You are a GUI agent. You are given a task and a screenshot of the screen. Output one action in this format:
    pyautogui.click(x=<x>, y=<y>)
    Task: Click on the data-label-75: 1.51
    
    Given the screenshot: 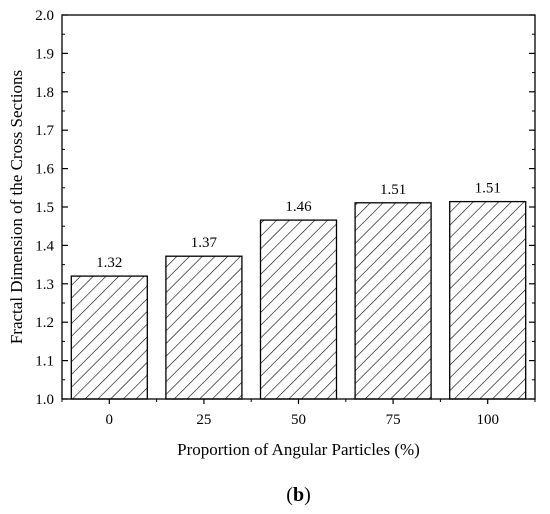 What is the action you would take?
    pyautogui.click(x=393, y=190)
    